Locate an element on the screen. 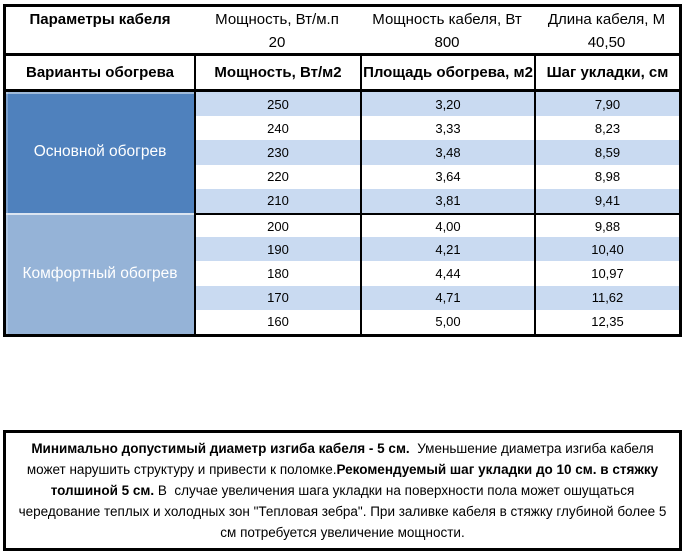  step-cell: 10,97 is located at coordinates (606, 273).